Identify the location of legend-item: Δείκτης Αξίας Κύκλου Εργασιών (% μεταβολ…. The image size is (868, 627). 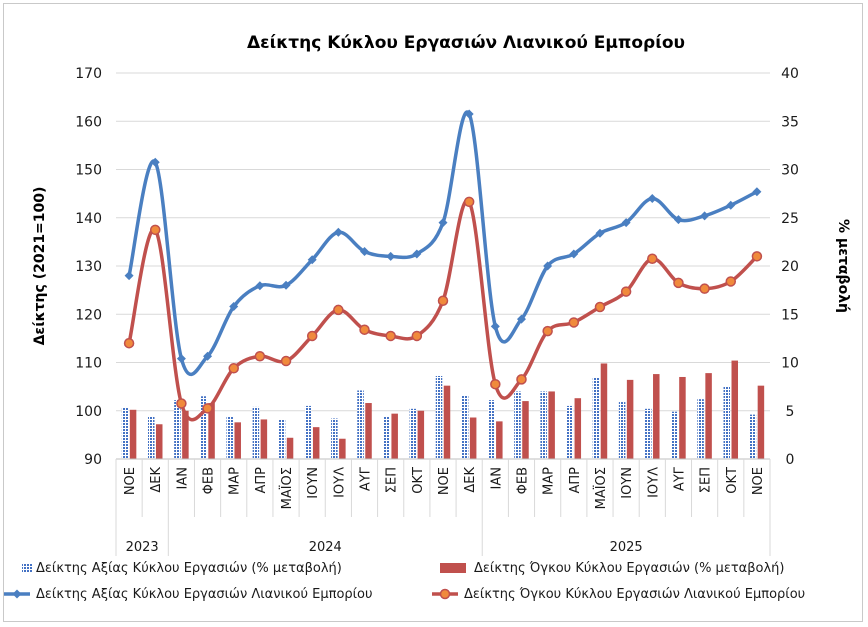
(182, 568).